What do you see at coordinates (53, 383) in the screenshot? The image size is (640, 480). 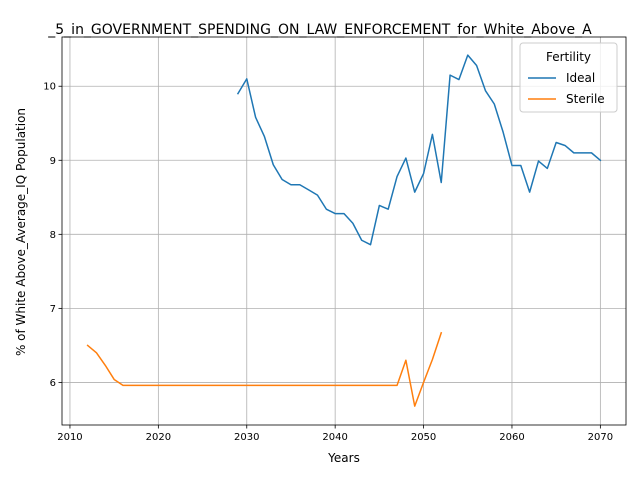 I see `y-tick-label: 6` at bounding box center [53, 383].